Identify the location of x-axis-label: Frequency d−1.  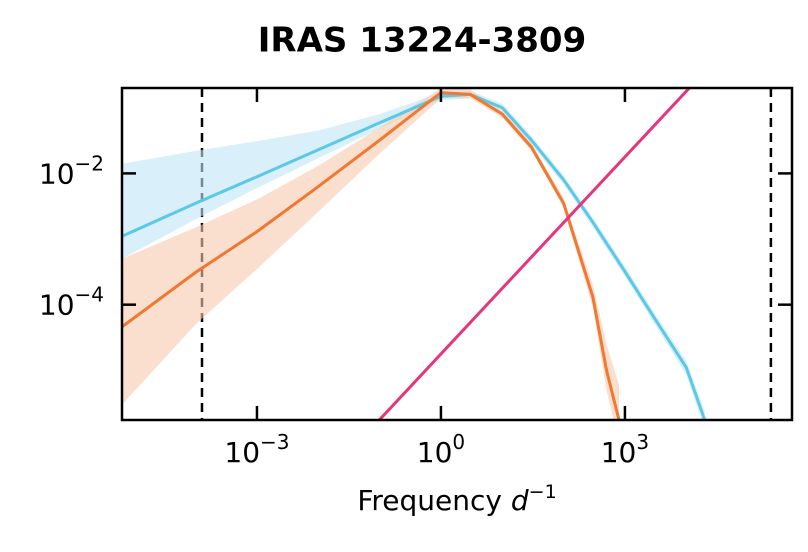
(456, 499).